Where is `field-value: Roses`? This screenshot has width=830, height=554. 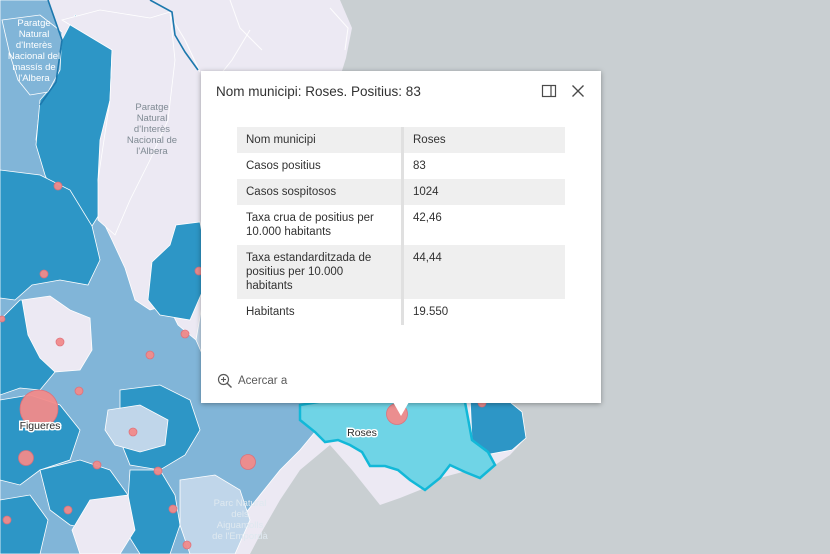 field-value: Roses is located at coordinates (483, 140).